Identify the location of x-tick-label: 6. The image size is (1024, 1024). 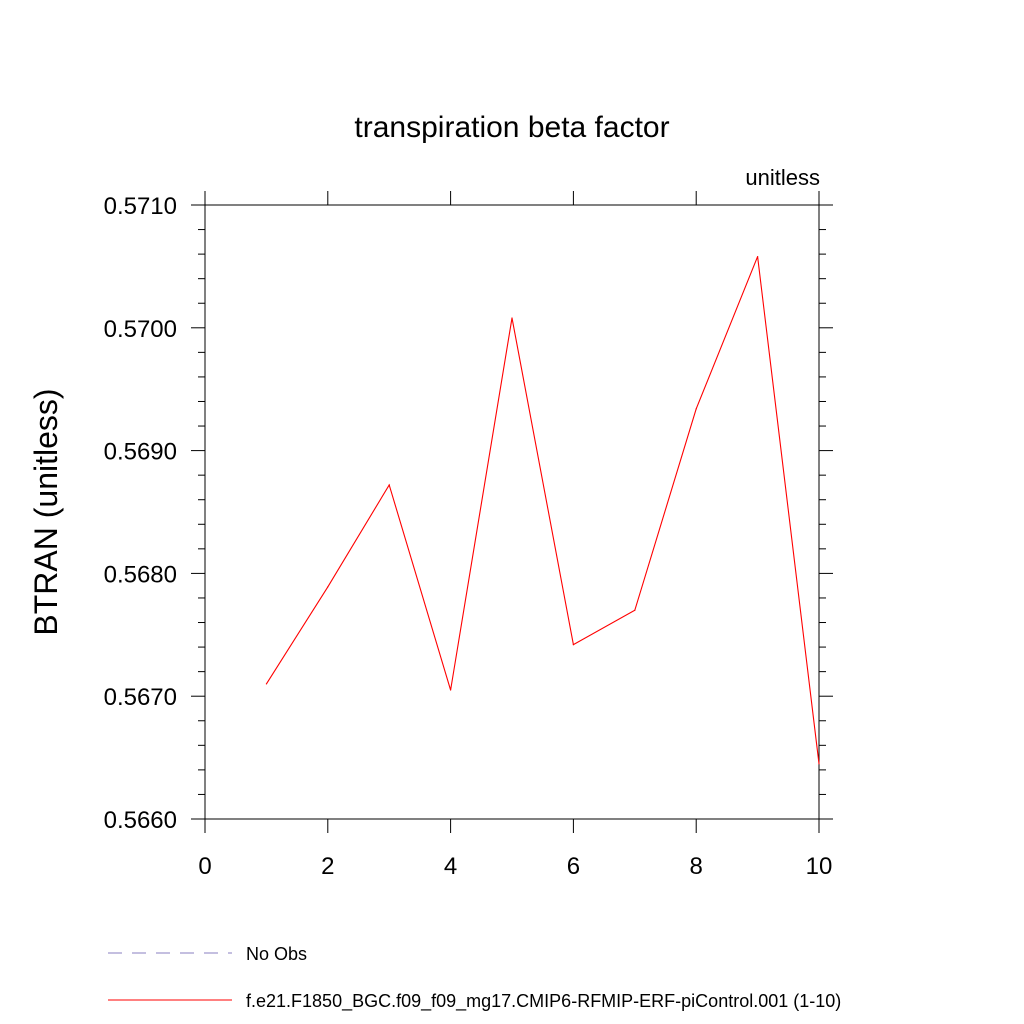
(573, 866).